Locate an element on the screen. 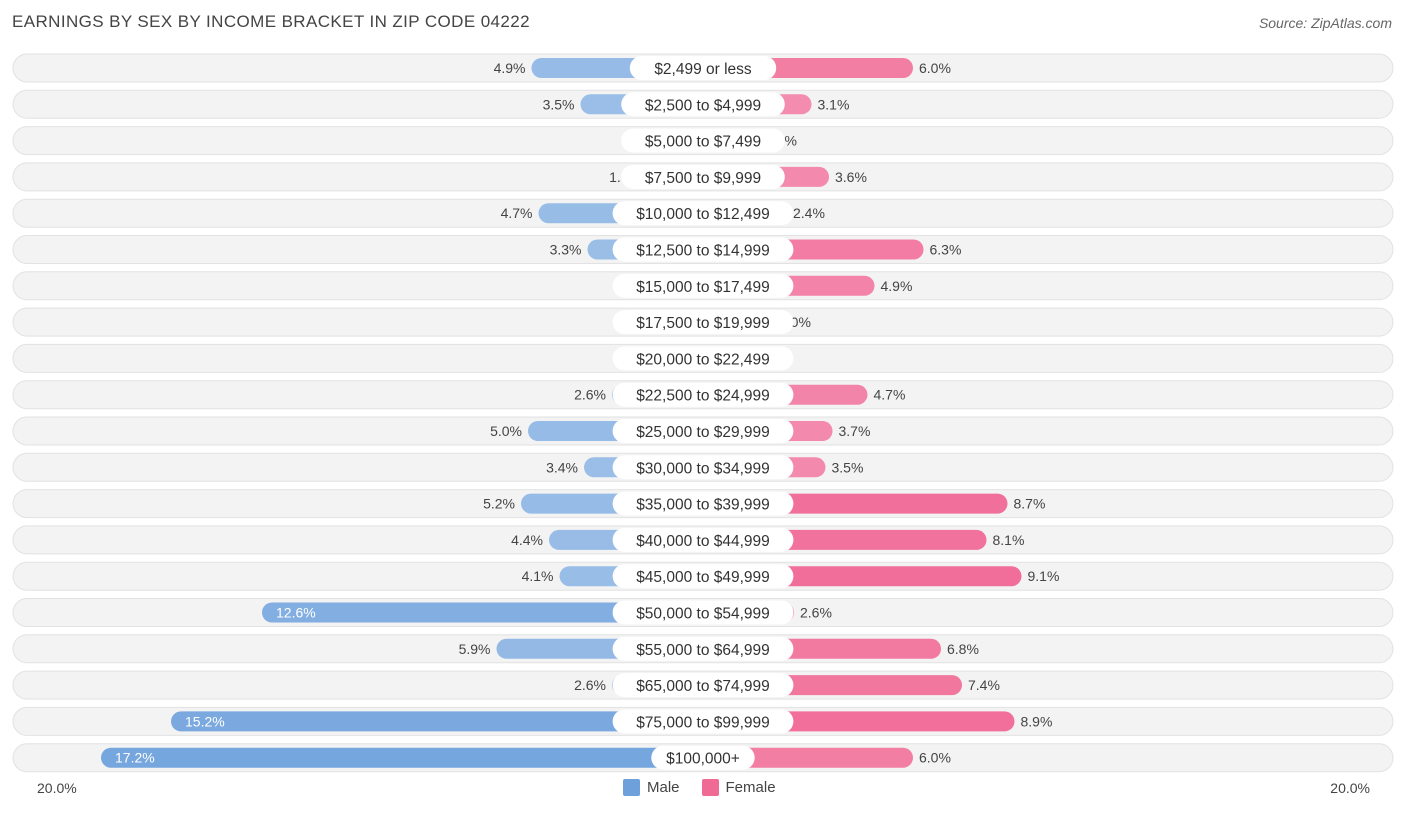 This screenshot has width=1406, height=813. category-label: $35,000 to $39,999 is located at coordinates (703, 505).